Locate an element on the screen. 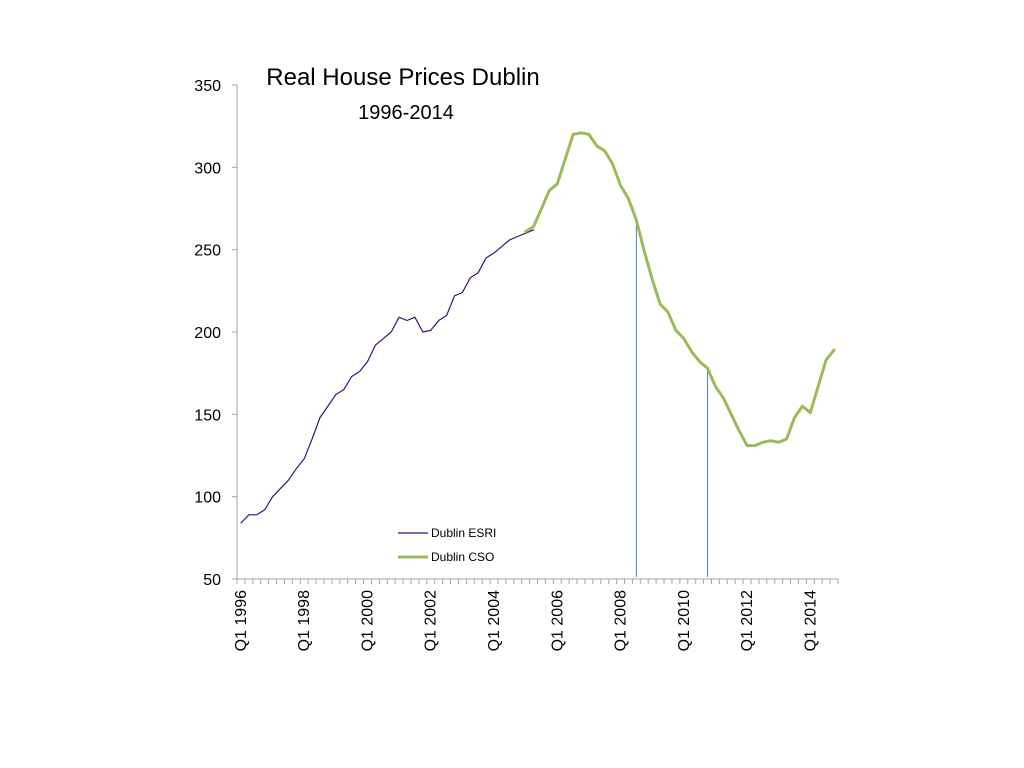  y-tick-label: 50 is located at coordinates (212, 580).